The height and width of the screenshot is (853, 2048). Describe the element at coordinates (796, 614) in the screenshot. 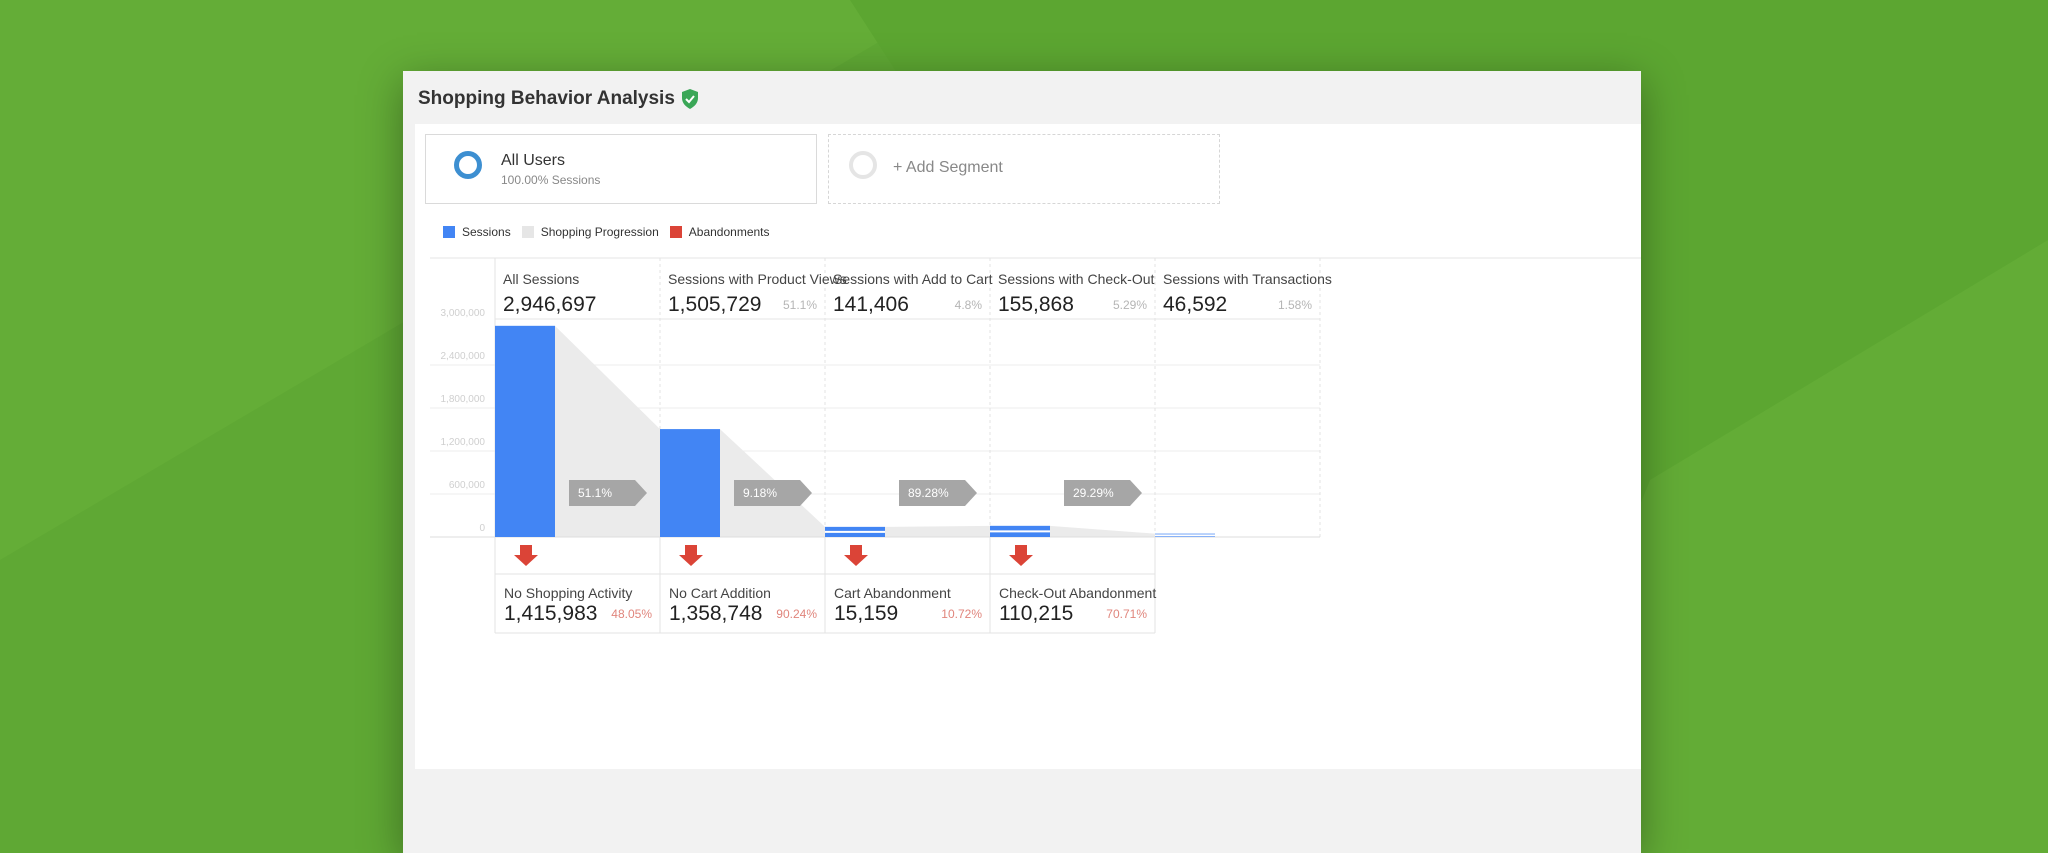

I see `abandon-percent: 90.24%` at that location.